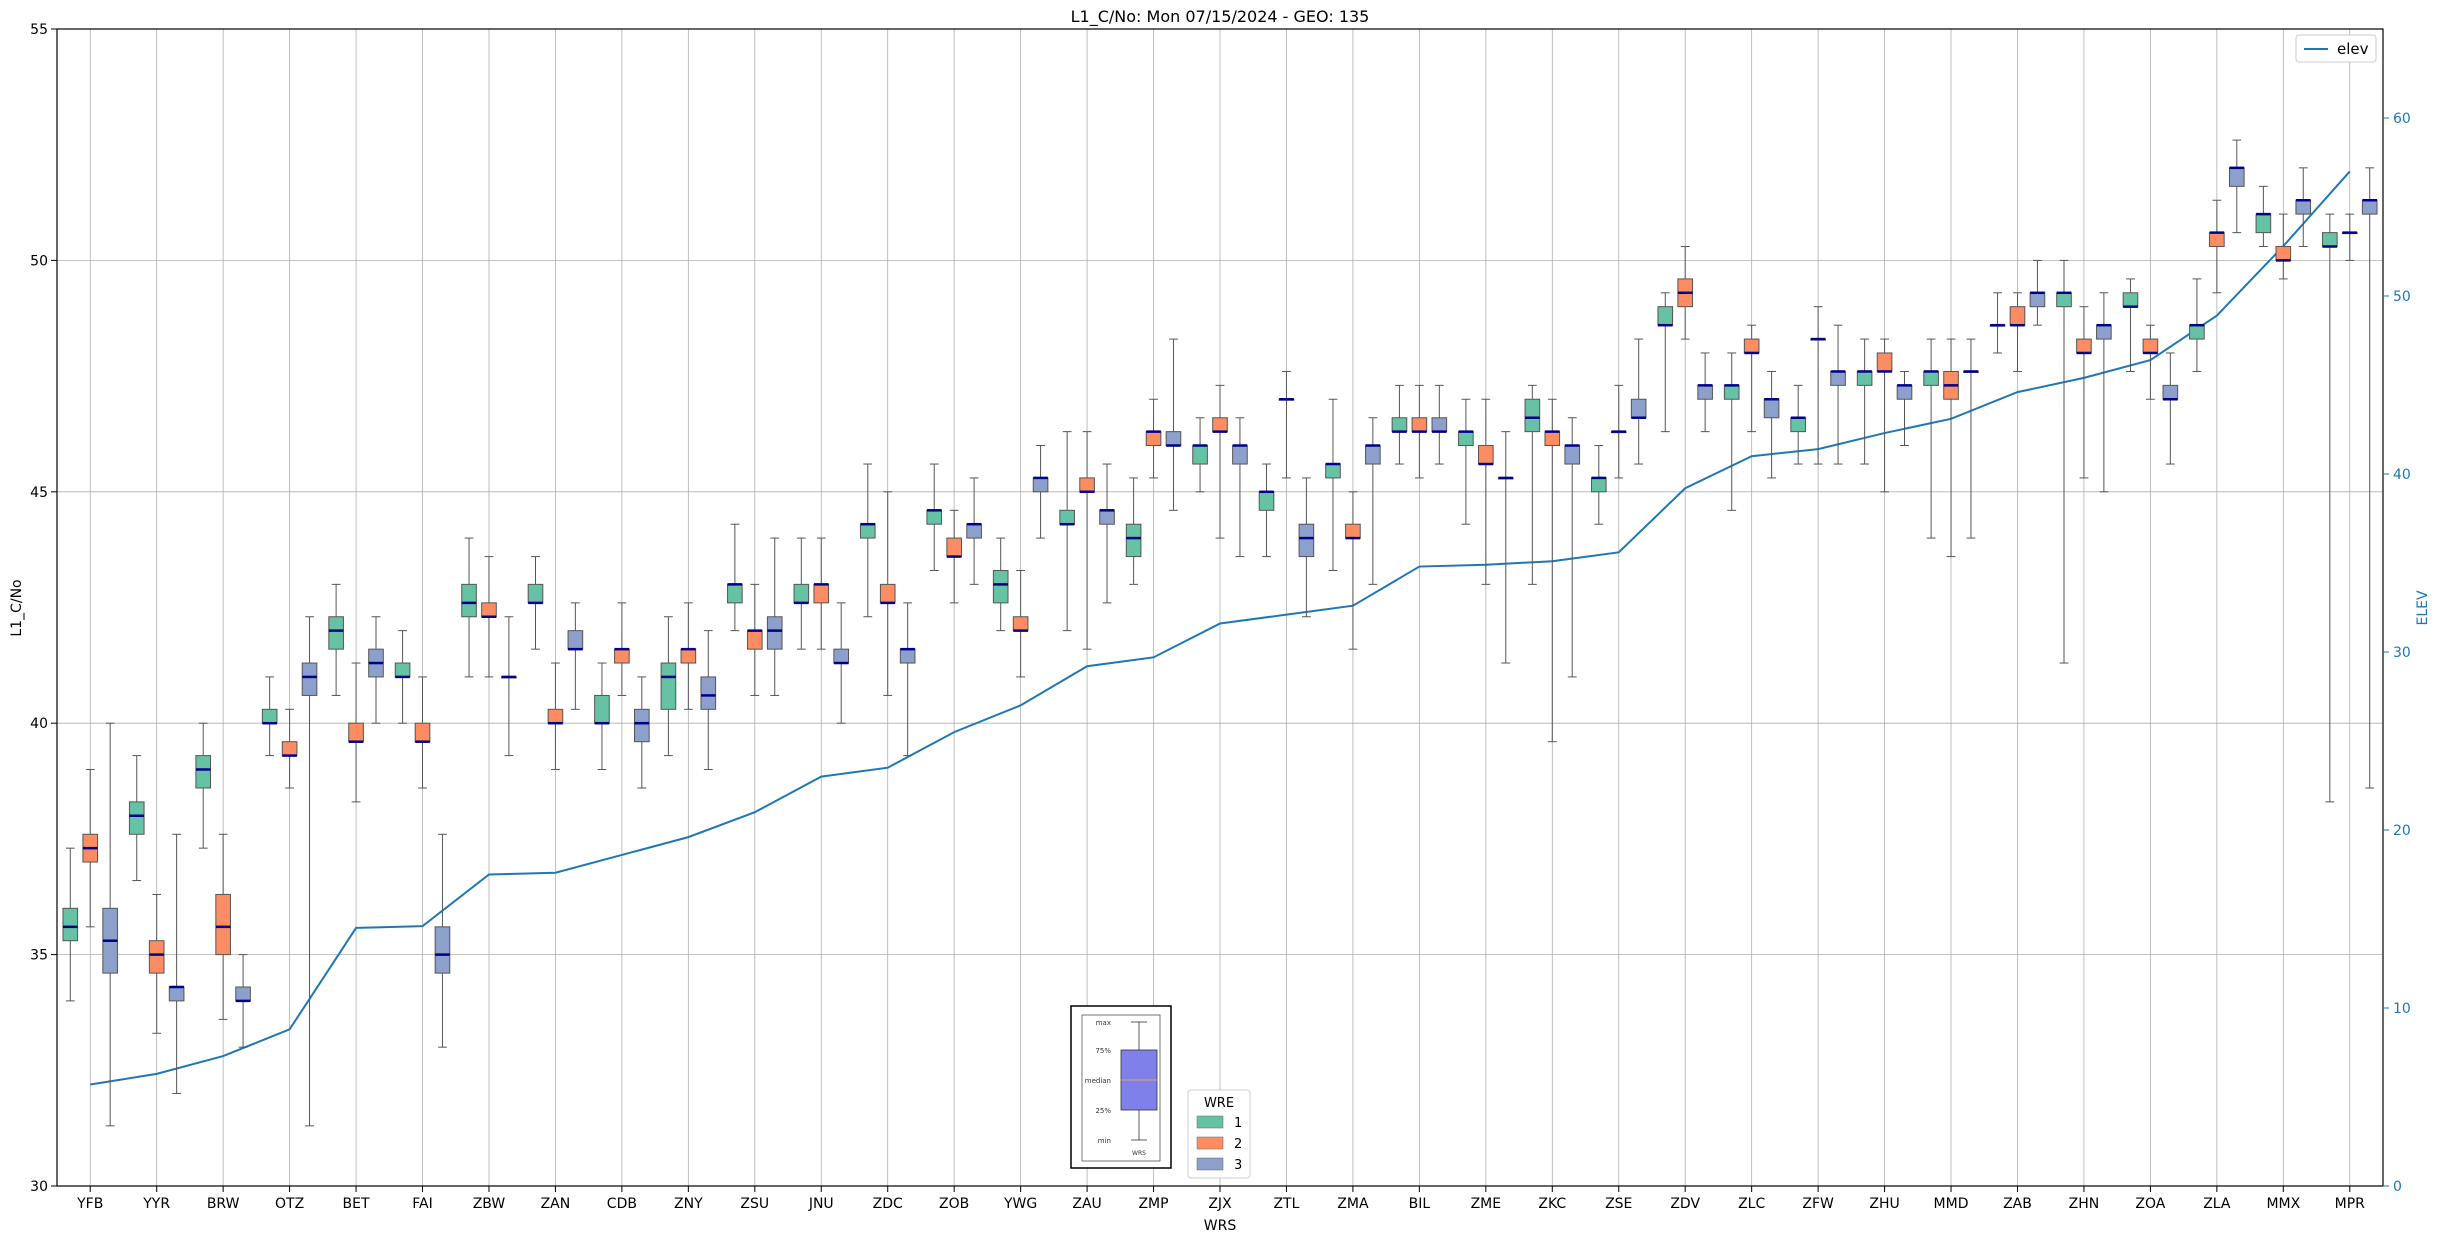 The image size is (2439, 1242). What do you see at coordinates (1104, 1141) in the screenshot?
I see `box-key-min: min` at bounding box center [1104, 1141].